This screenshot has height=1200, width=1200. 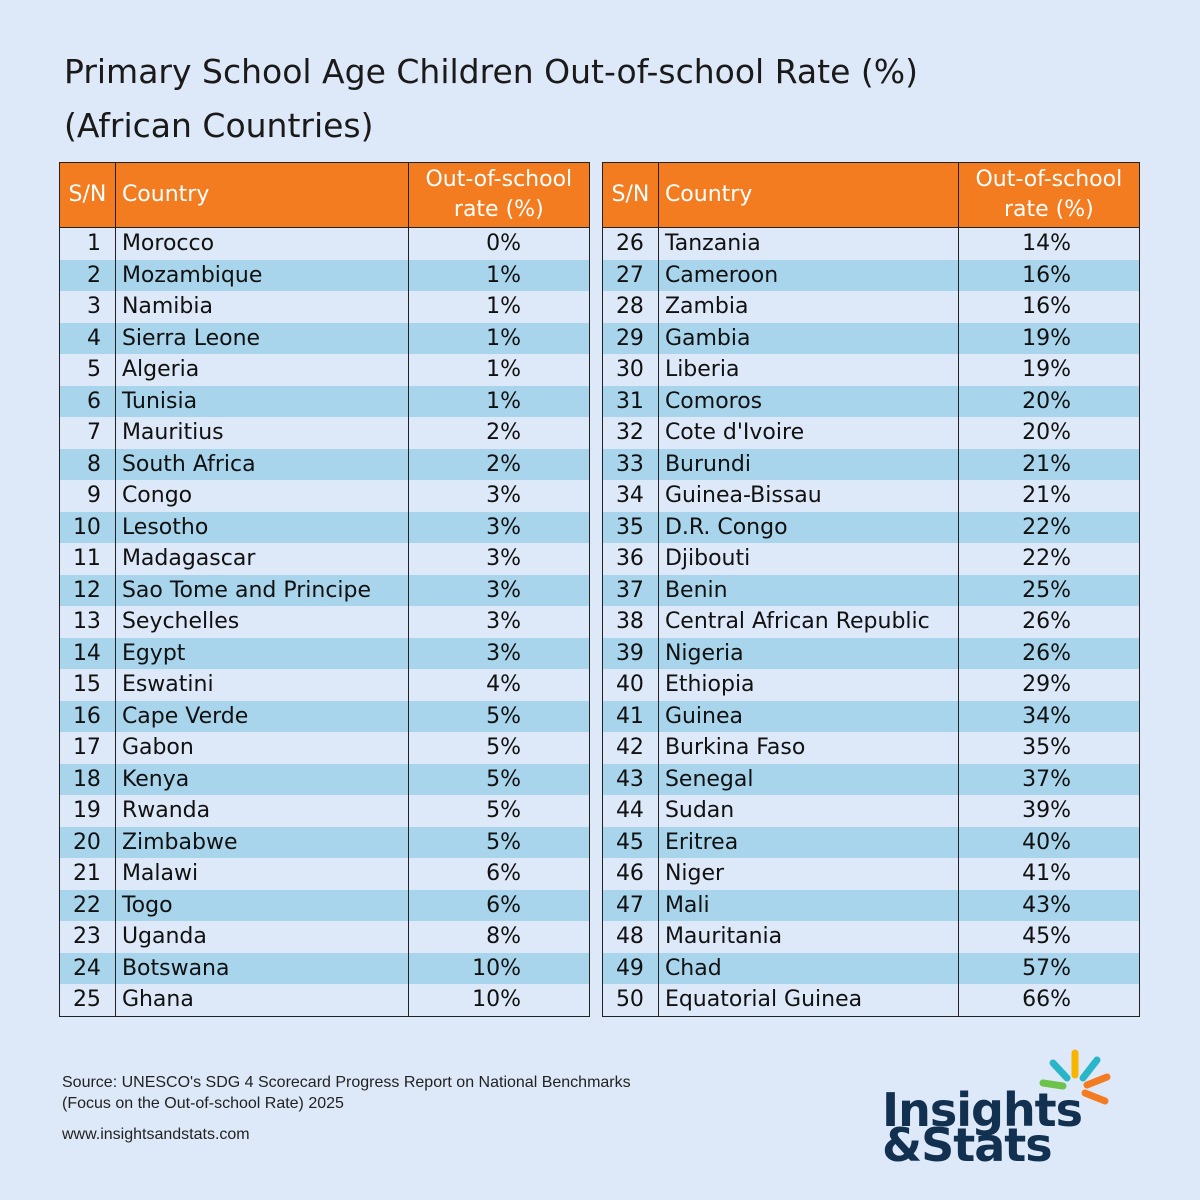 What do you see at coordinates (87, 527) in the screenshot?
I see `sn-cell: 10` at bounding box center [87, 527].